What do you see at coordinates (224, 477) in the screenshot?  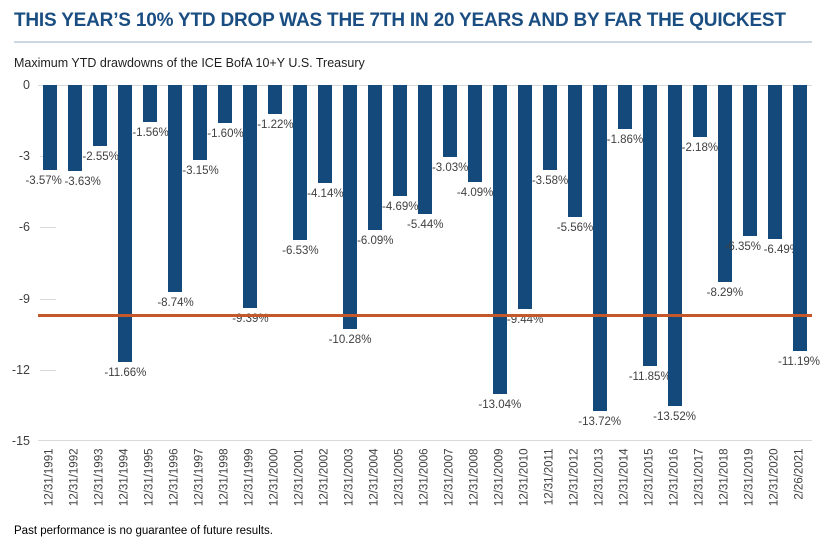 I see `x-axis-label: 12/31/1998` at bounding box center [224, 477].